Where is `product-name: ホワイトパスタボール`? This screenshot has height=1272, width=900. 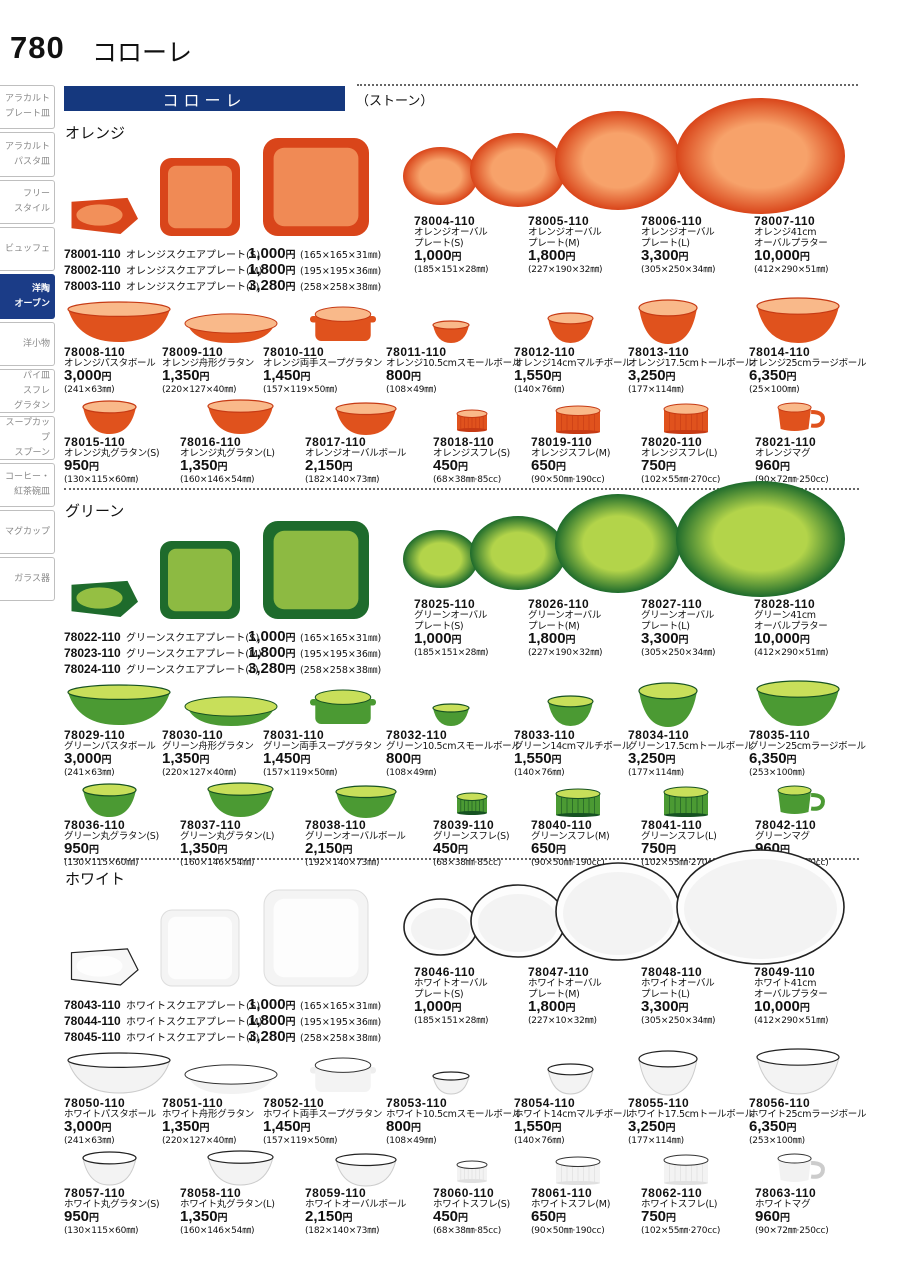 product-name: ホワイトパスタボール is located at coordinates (110, 1114).